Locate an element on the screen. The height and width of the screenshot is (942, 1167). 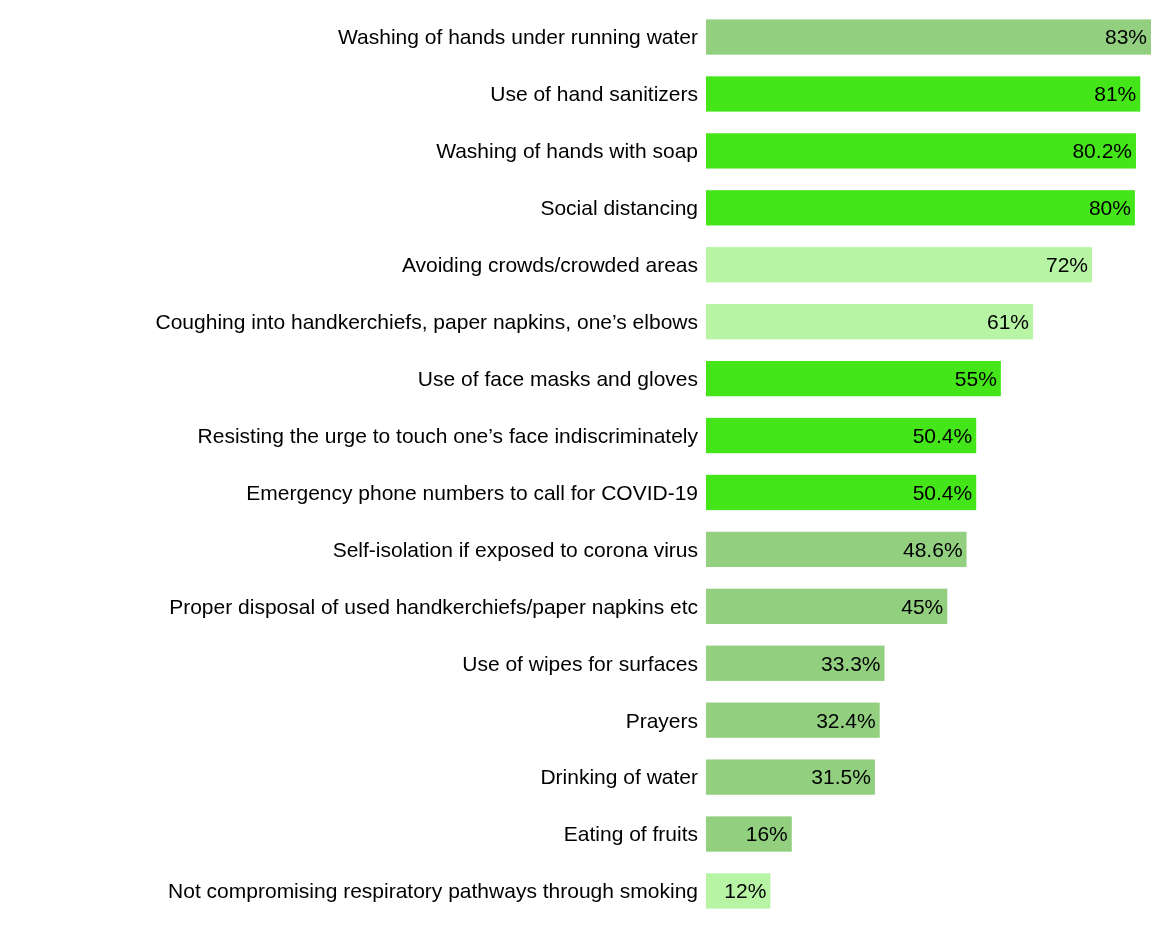
y-tick-label: Use of wipes for surfaces is located at coordinates (580, 663).